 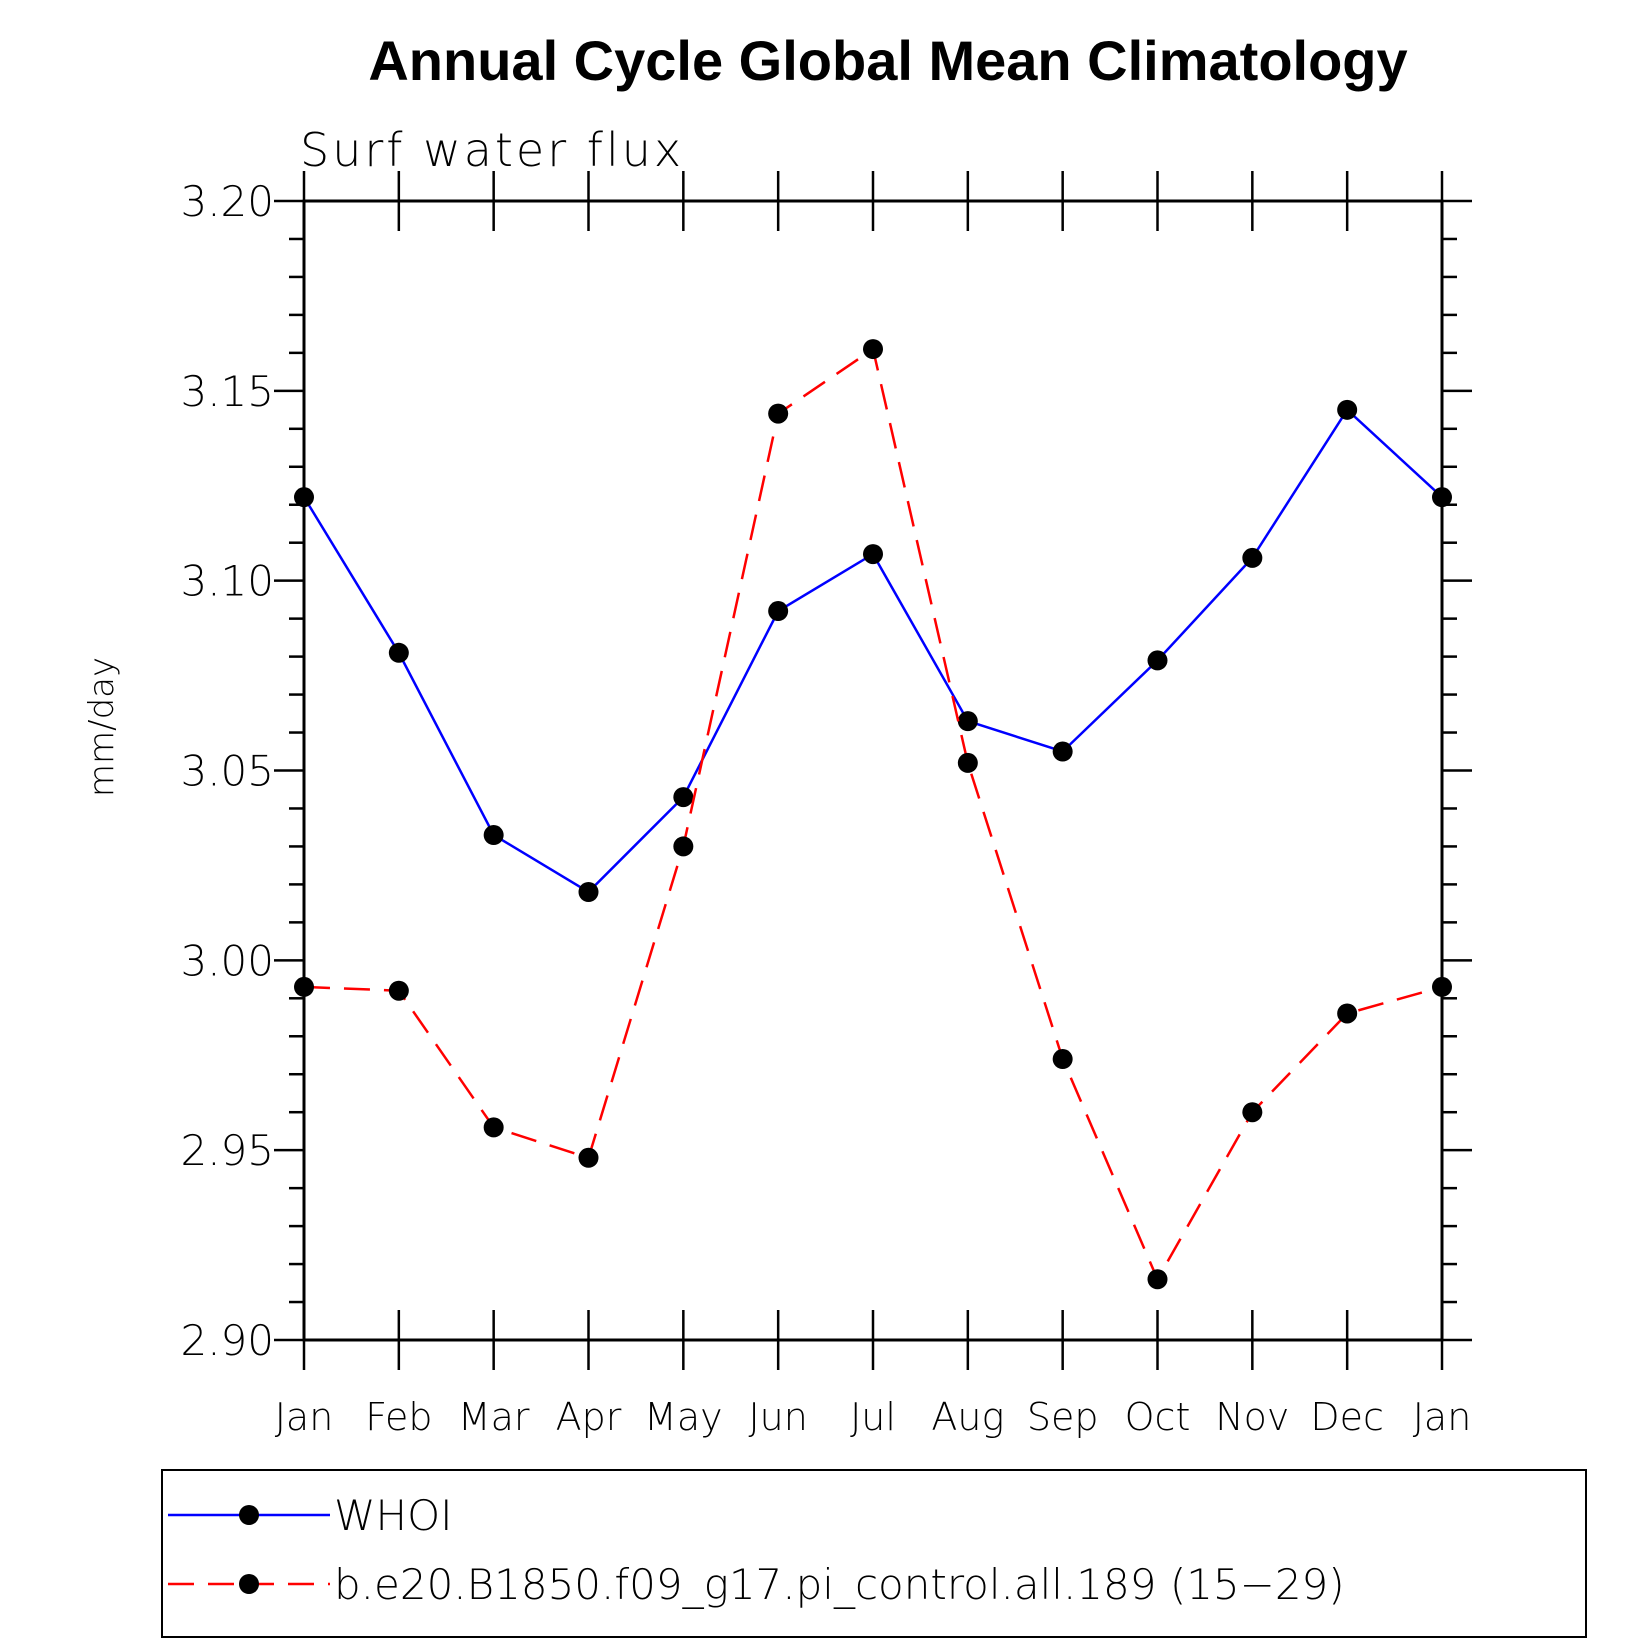 I want to click on x-tick-label: Mar, so click(x=494, y=1417).